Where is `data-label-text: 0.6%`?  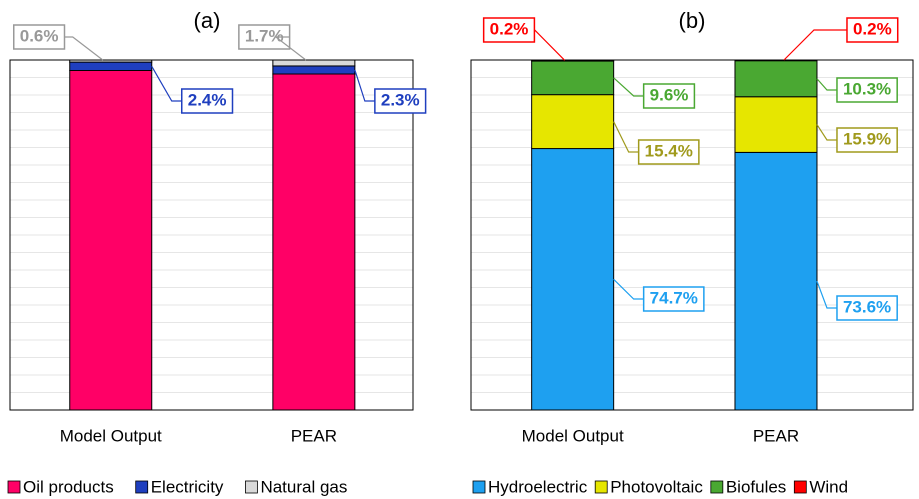 data-label-text: 0.6% is located at coordinates (39, 35).